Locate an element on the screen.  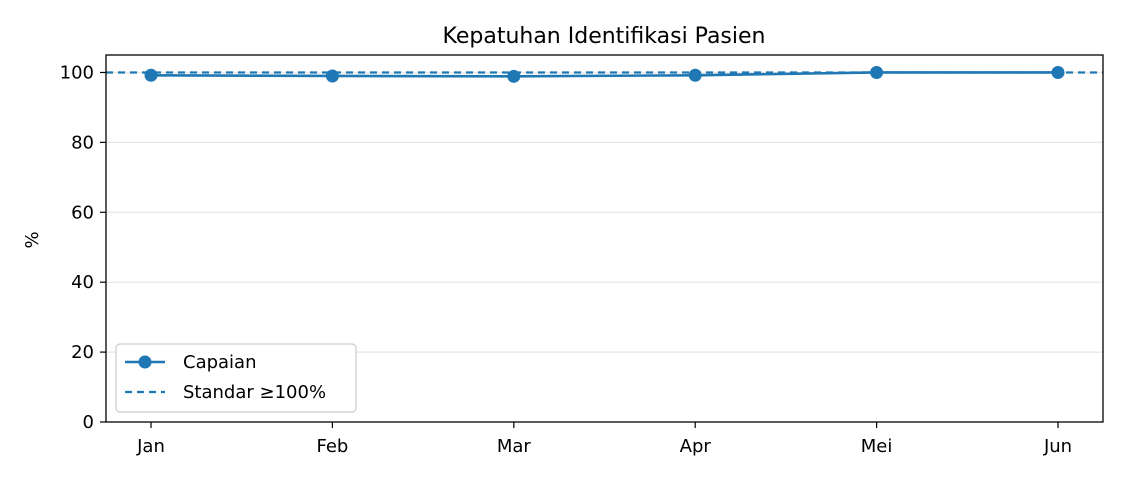
y-ticks: 0 20 40 60 80 100 is located at coordinates (83, 247).